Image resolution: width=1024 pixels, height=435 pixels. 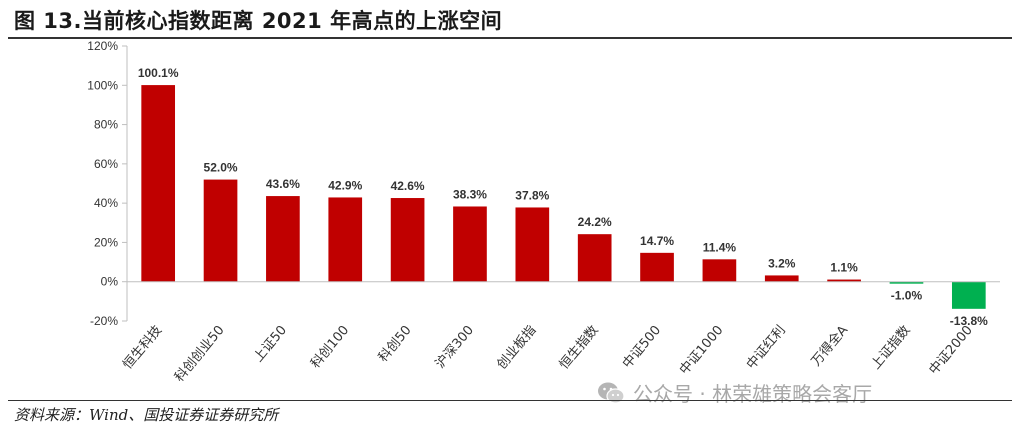 I want to click on x-category-label: 上证指数, so click(x=891, y=347).